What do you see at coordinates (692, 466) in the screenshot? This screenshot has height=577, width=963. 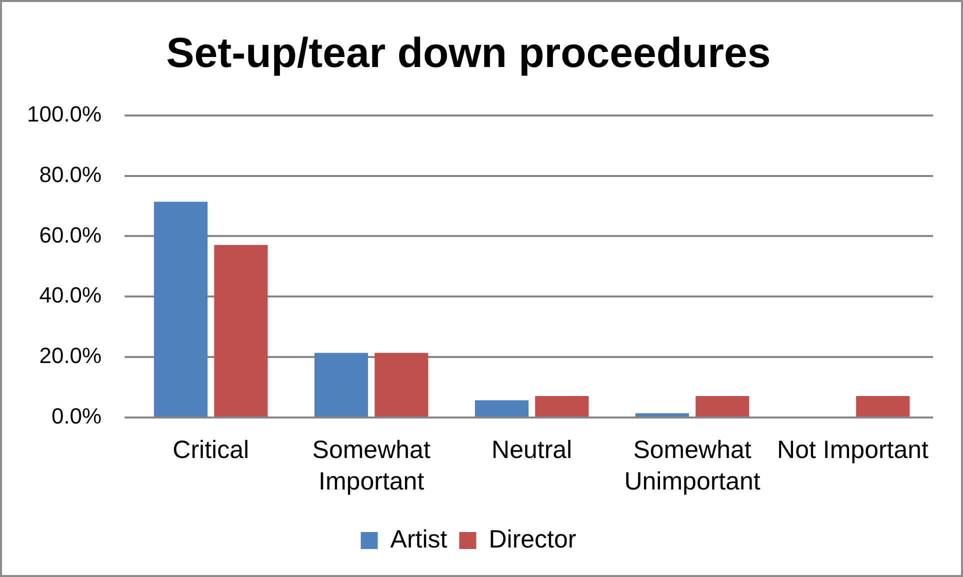 I see `x-tick-label: Somewhat Unimportant` at bounding box center [692, 466].